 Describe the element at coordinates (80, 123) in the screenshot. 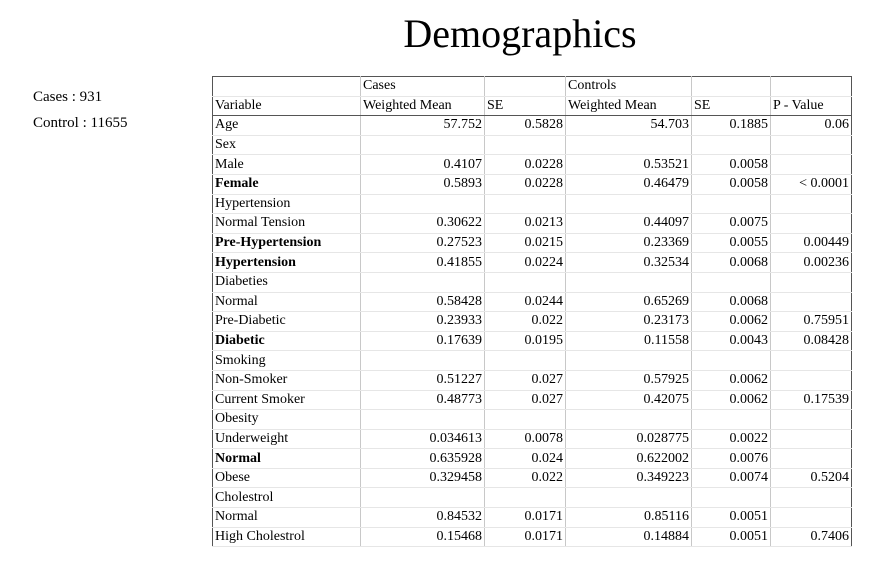

I see `control-count: Control : 11655` at that location.